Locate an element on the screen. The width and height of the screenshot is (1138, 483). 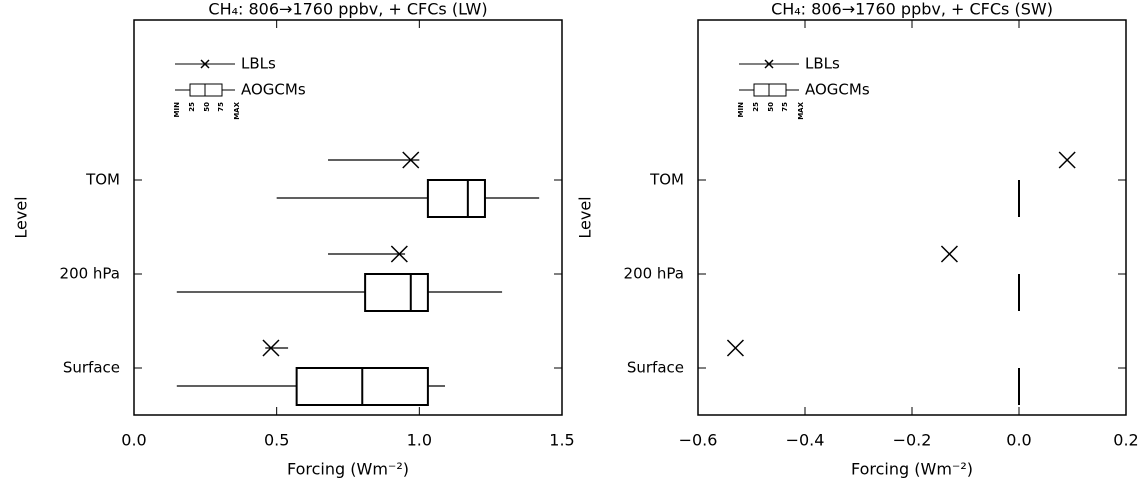
x-tick-label: 0.5 is located at coordinates (276, 440).